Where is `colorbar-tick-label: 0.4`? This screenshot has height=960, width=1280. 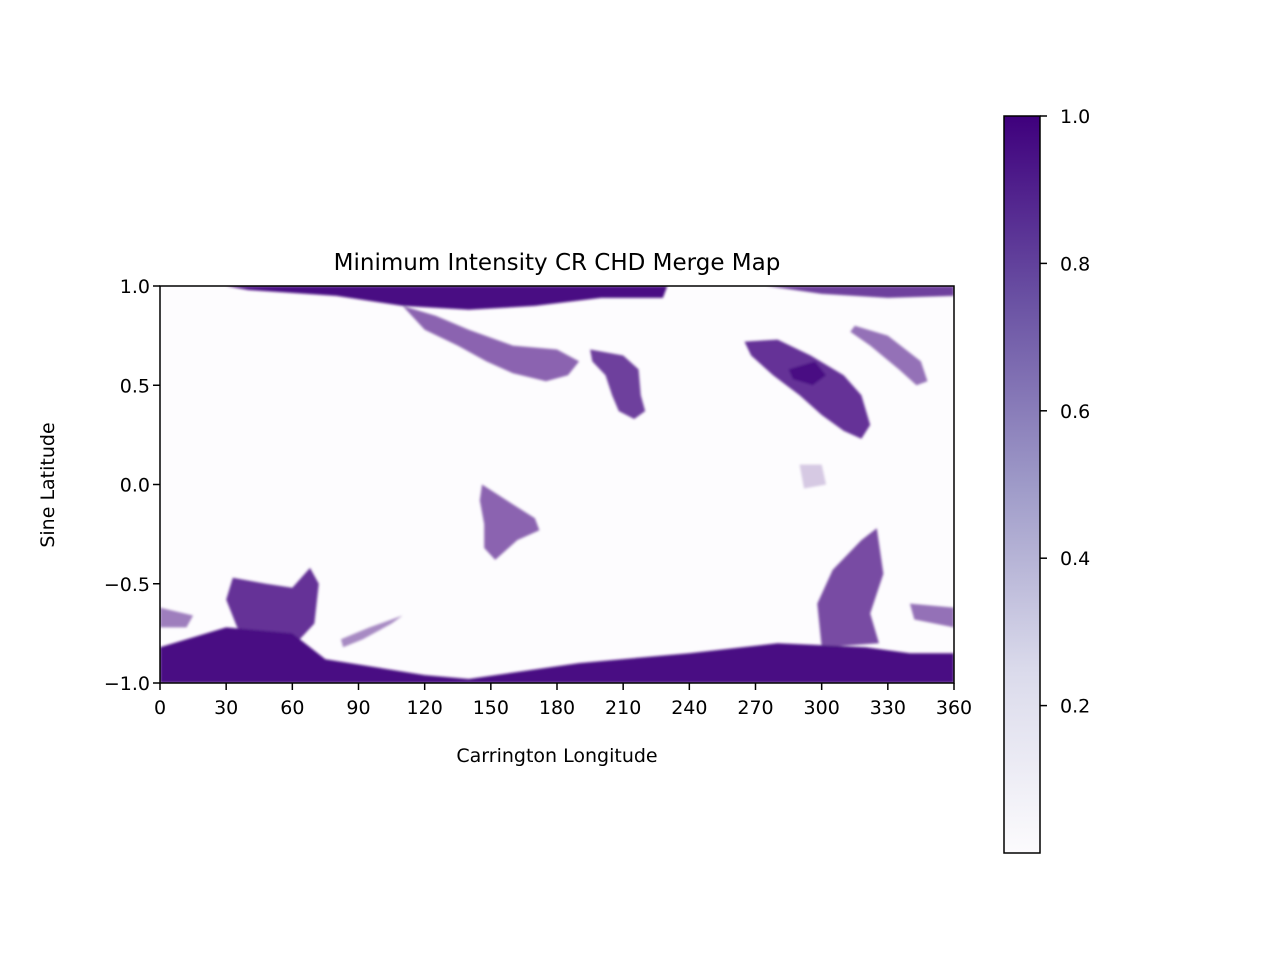 colorbar-tick-label: 0.4 is located at coordinates (1075, 559).